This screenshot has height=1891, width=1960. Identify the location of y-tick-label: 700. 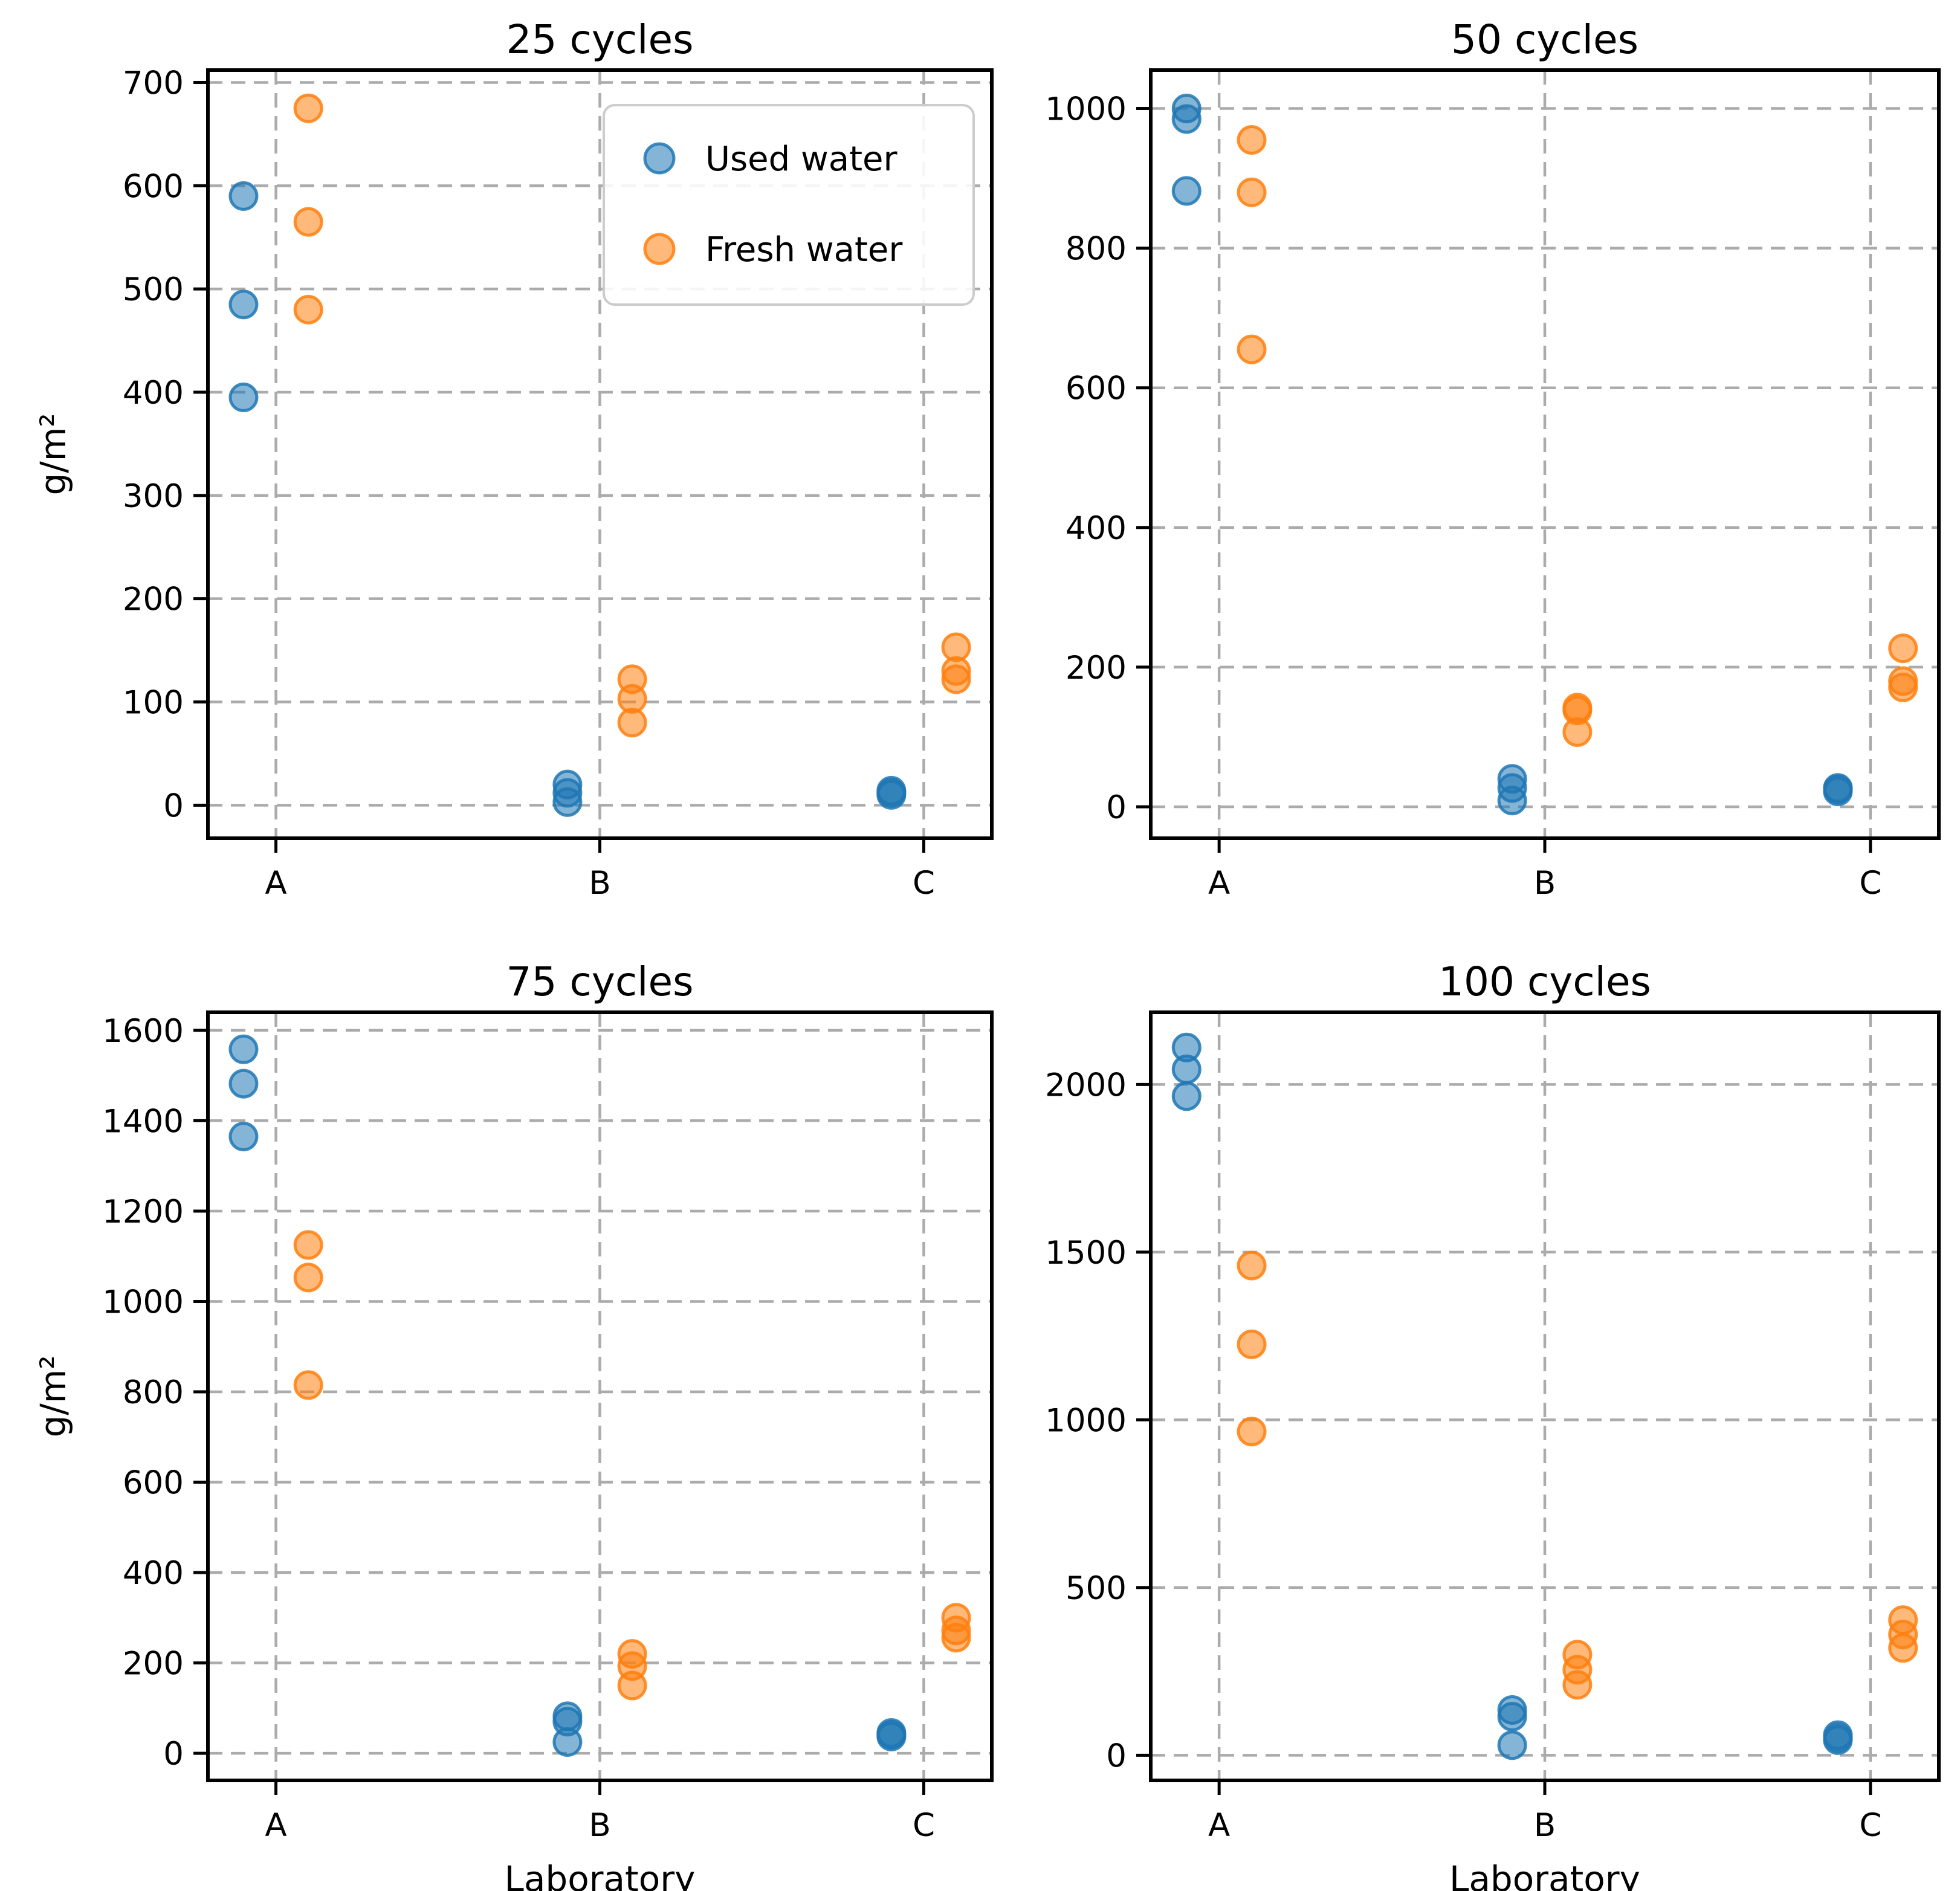
(153, 83).